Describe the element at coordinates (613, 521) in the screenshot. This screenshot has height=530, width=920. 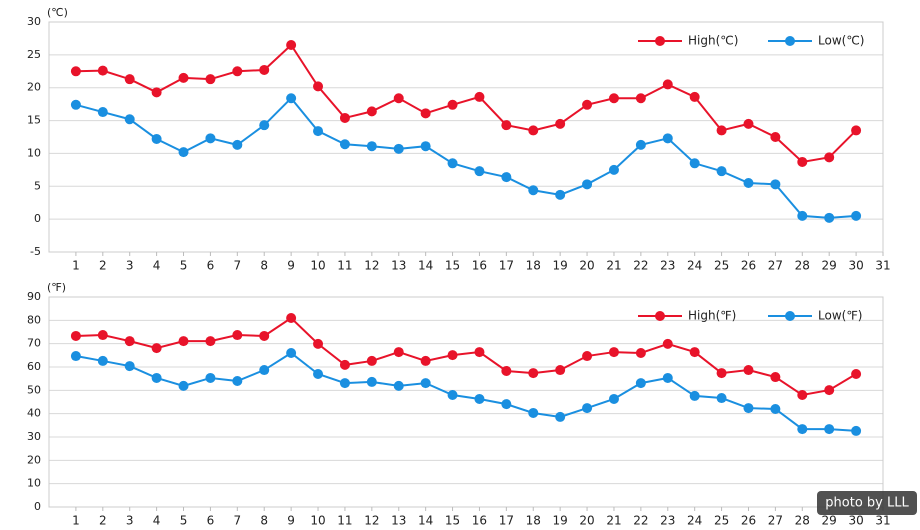
I see `x-tick-label: 21` at that location.